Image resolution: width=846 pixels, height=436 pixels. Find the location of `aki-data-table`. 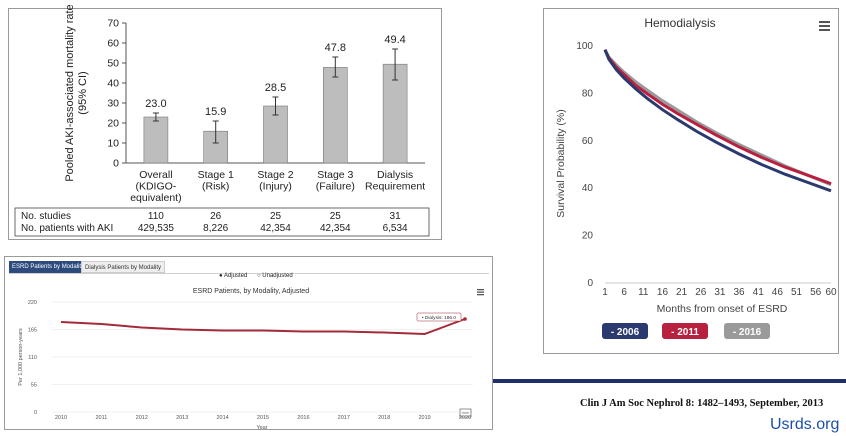

aki-data-table is located at coordinates (222, 222).